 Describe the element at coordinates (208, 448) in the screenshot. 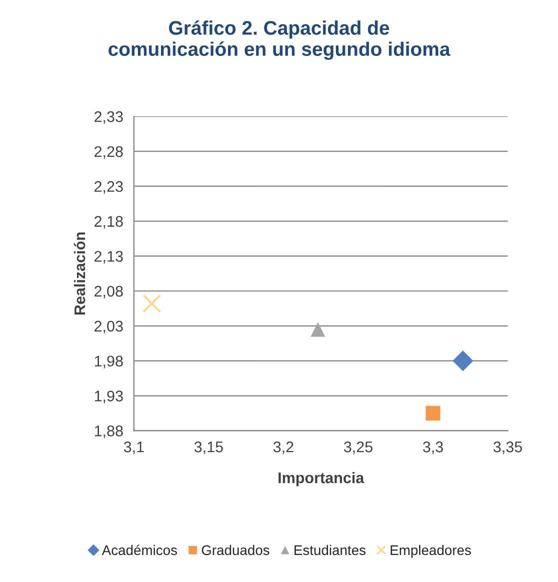

I see `x-tick-label: 3,15` at that location.